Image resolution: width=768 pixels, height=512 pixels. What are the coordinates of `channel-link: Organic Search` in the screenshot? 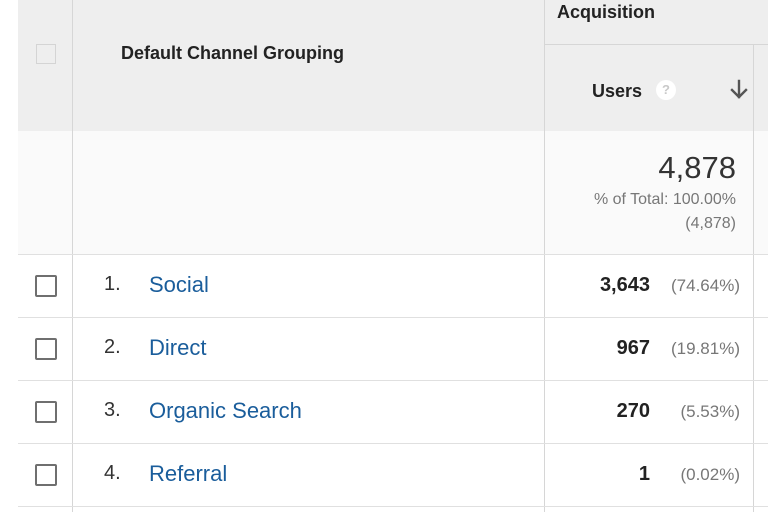 It's located at (225, 410).